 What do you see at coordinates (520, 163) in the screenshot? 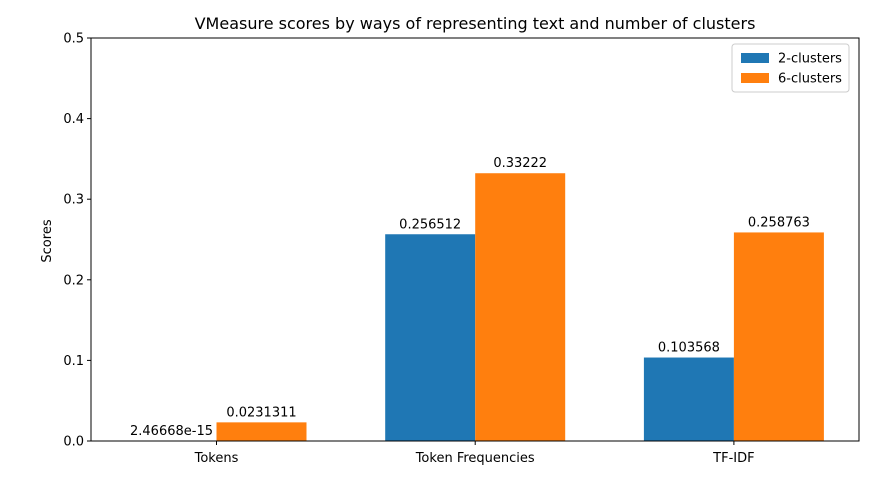
I see `bar-value-label: 0.33222` at bounding box center [520, 163].